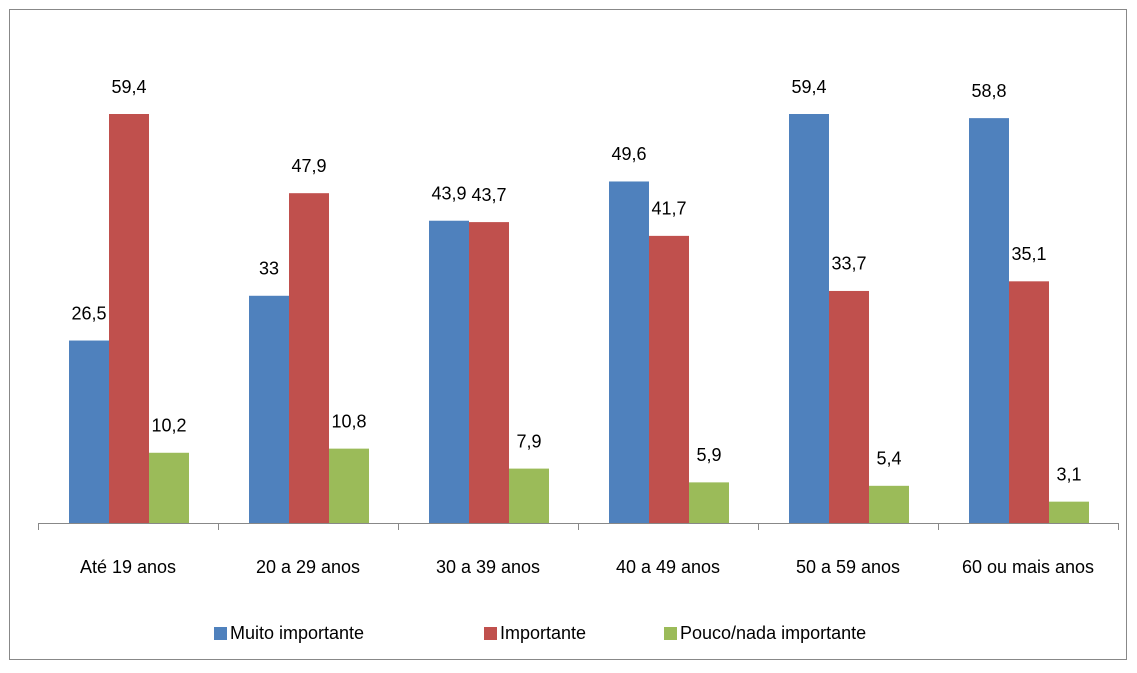 Image resolution: width=1137 pixels, height=673 pixels. Describe the element at coordinates (848, 264) in the screenshot. I see `data-label: 33,7` at that location.